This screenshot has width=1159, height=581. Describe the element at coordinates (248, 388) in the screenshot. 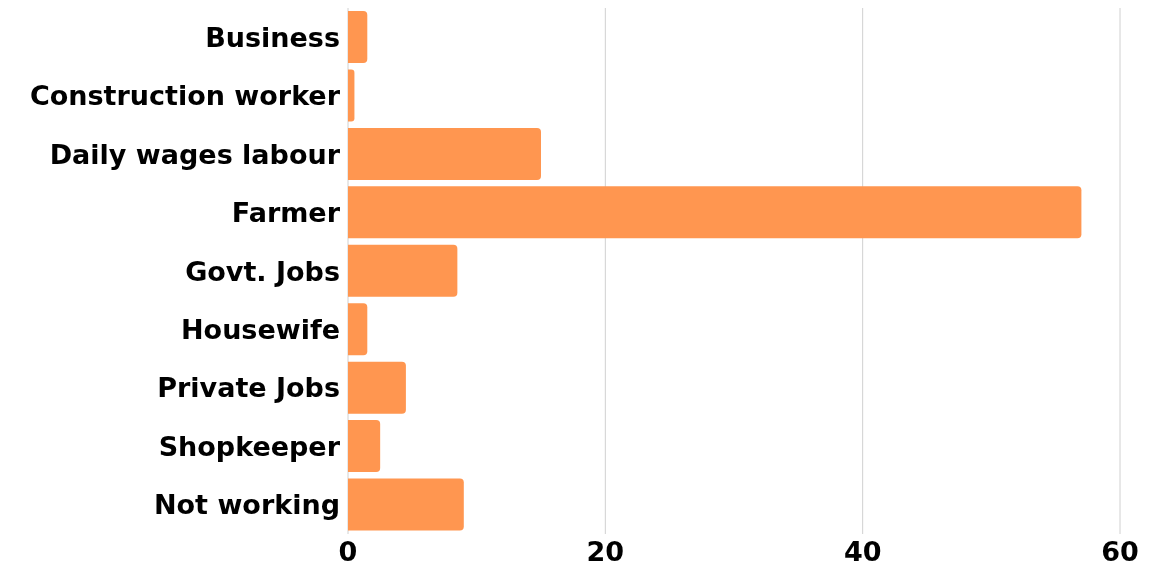

I see `y-tick-label: Private Jobs` at that location.